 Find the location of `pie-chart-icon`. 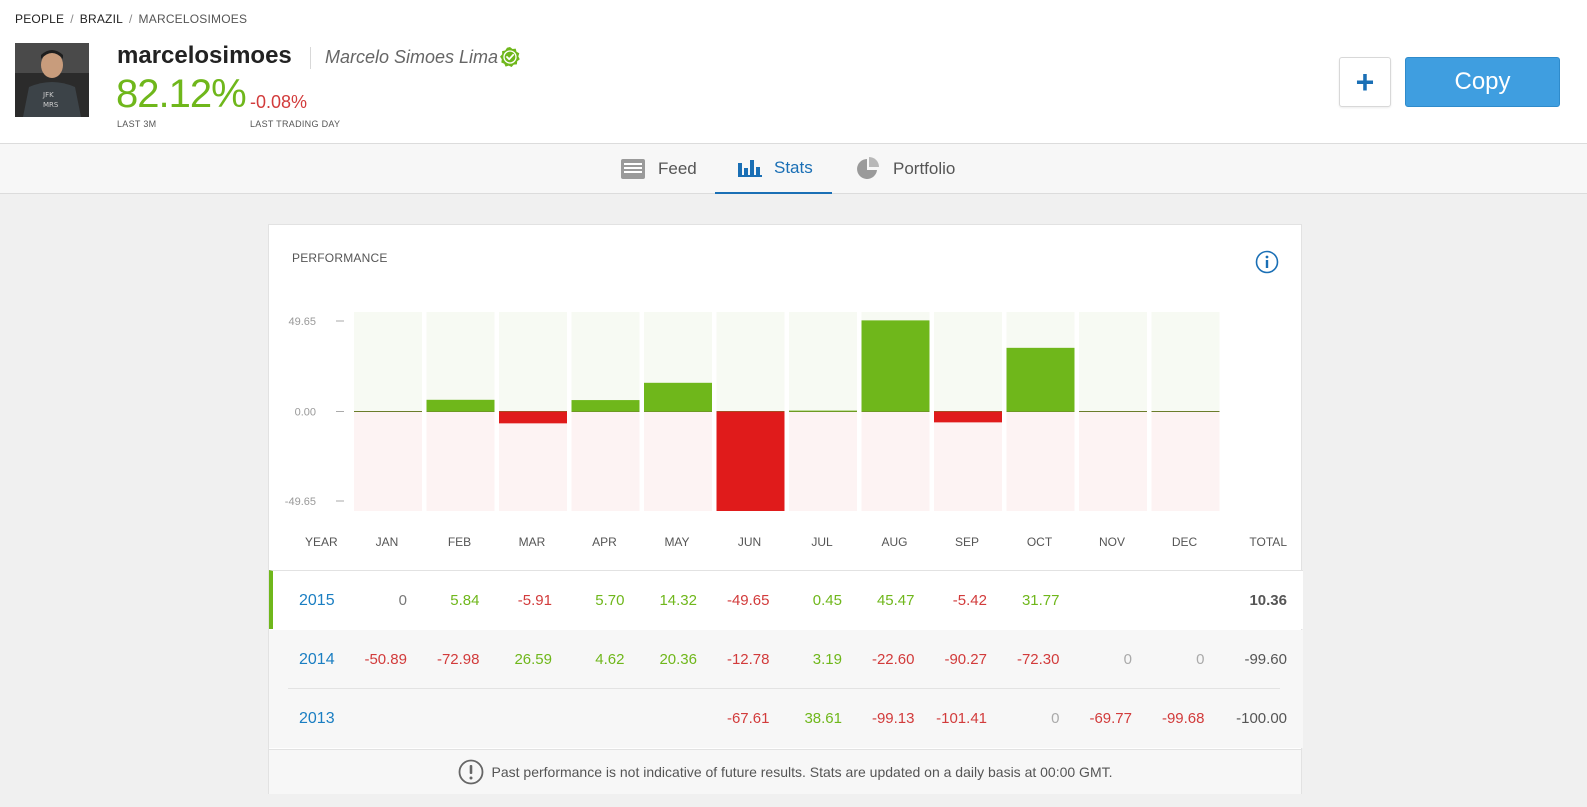

pie-chart-icon is located at coordinates (868, 168).